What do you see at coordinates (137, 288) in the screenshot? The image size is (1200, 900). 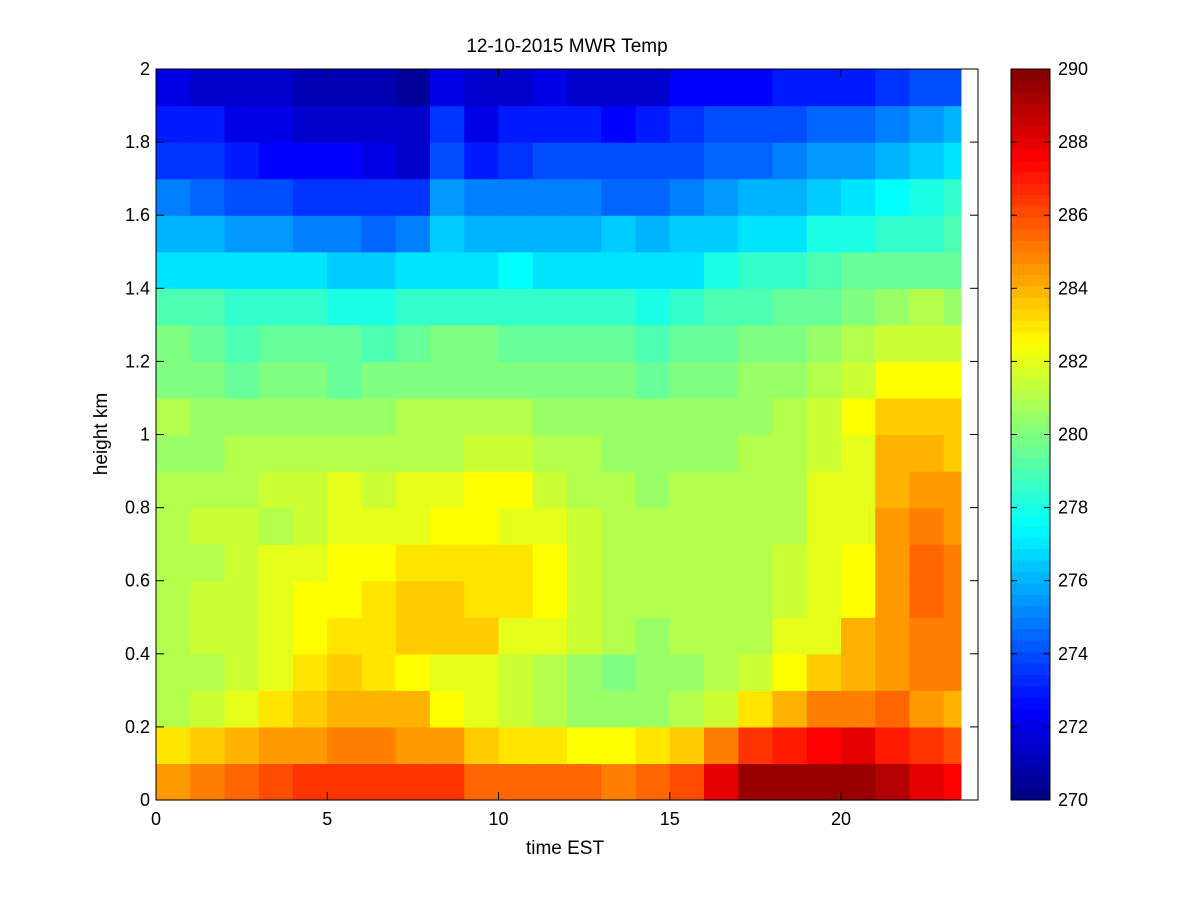 I see `y-tick-label: 1.4` at bounding box center [137, 288].